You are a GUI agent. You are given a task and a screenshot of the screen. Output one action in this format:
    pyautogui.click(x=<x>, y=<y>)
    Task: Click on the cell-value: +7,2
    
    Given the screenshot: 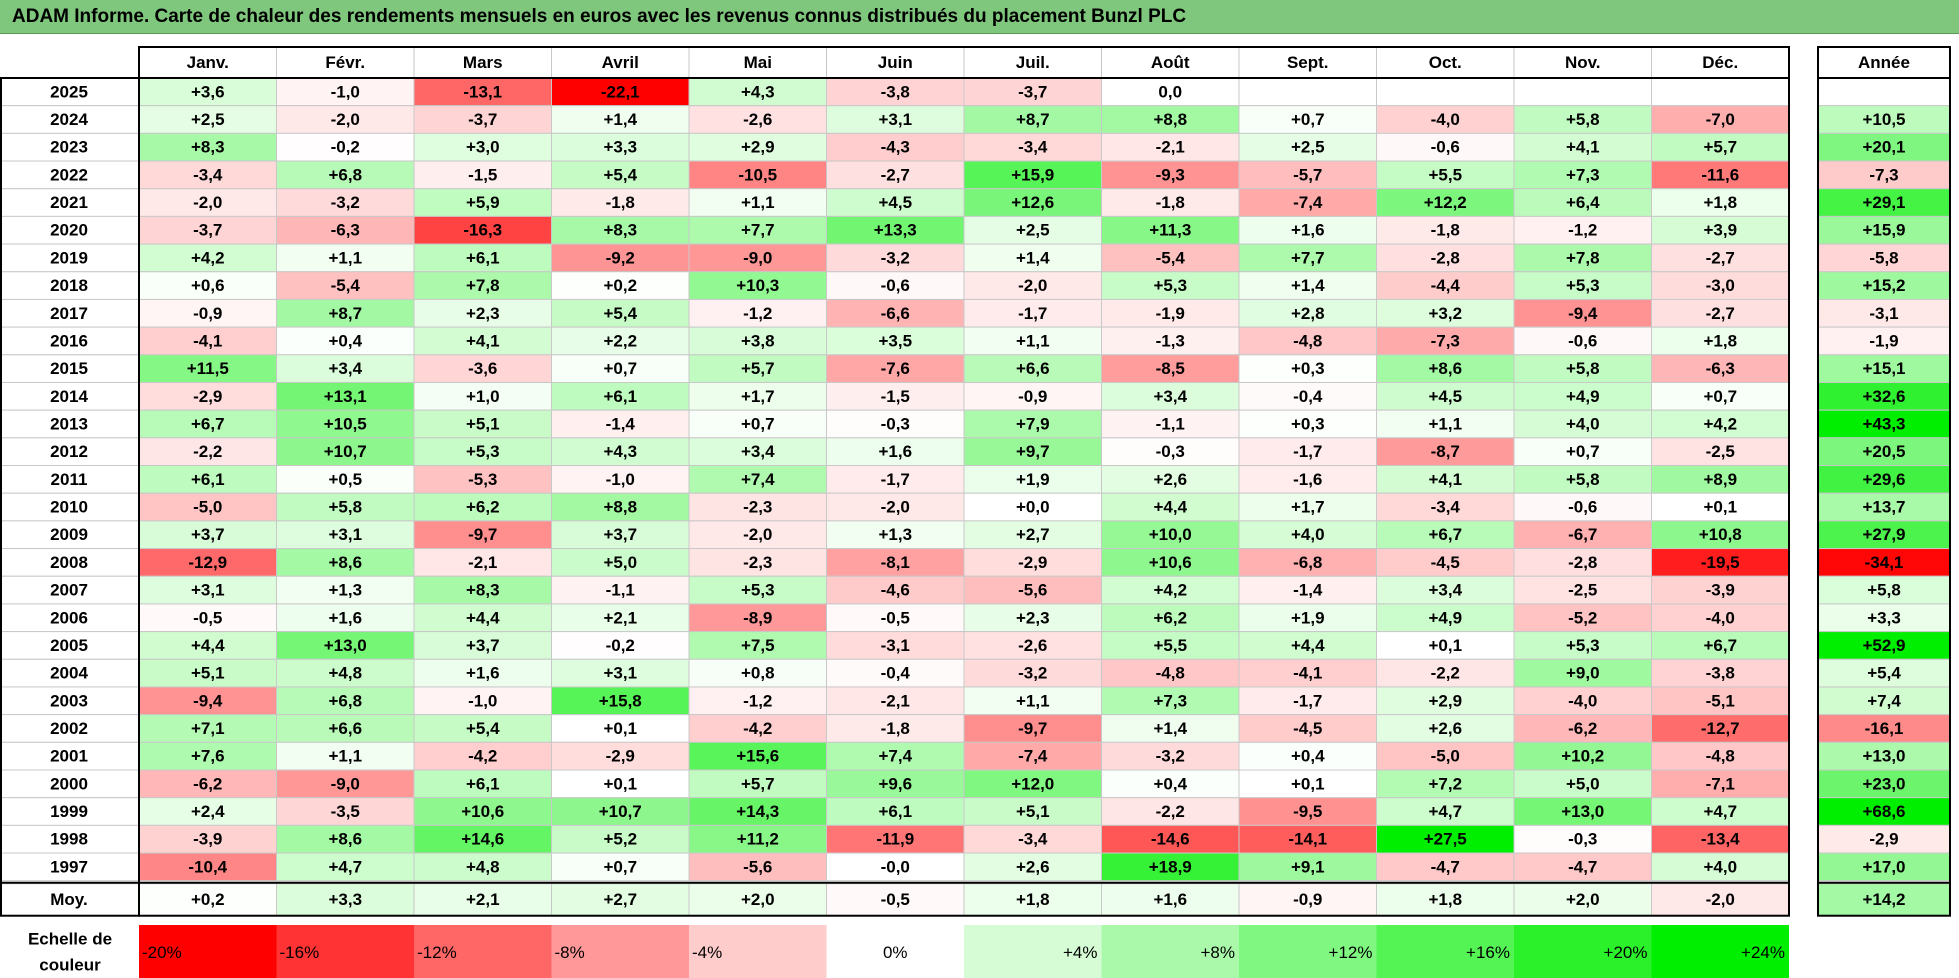 What is the action you would take?
    pyautogui.click(x=1445, y=783)
    